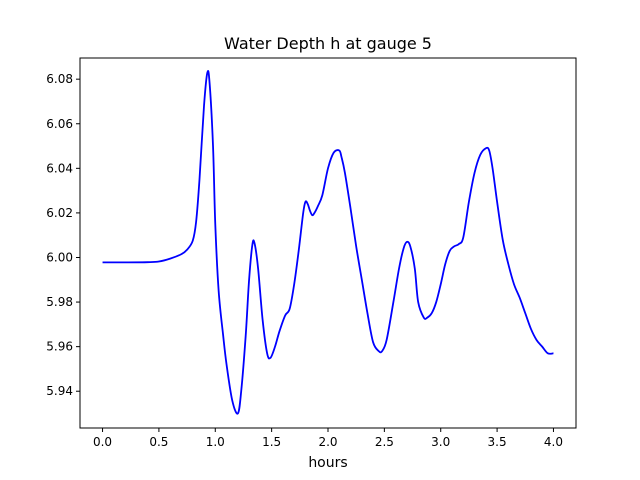 This screenshot has width=640, height=480. Describe the element at coordinates (59, 302) in the screenshot. I see `y-tick-label: 5.98` at that location.